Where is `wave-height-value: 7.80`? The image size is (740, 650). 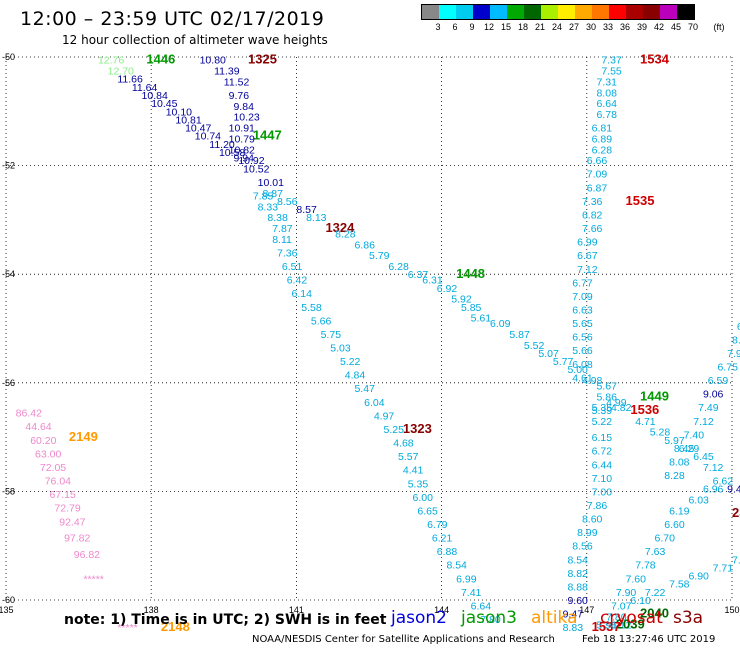 wave-height-value: 7.80 is located at coordinates (616, 617).